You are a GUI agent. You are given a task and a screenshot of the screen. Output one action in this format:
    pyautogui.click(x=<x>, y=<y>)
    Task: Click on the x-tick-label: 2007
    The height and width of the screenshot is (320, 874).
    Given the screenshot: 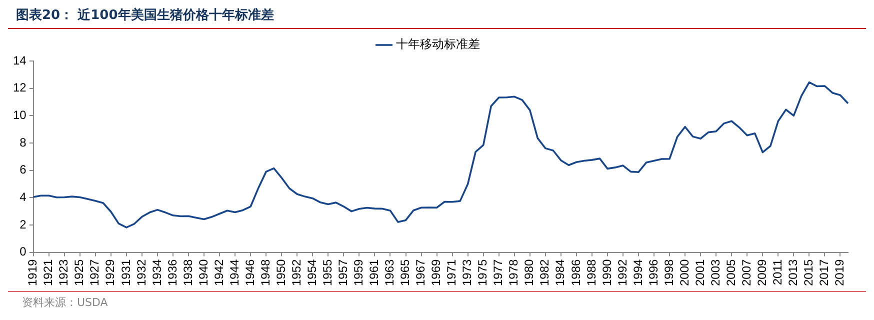 What is the action you would take?
    pyautogui.click(x=746, y=272)
    